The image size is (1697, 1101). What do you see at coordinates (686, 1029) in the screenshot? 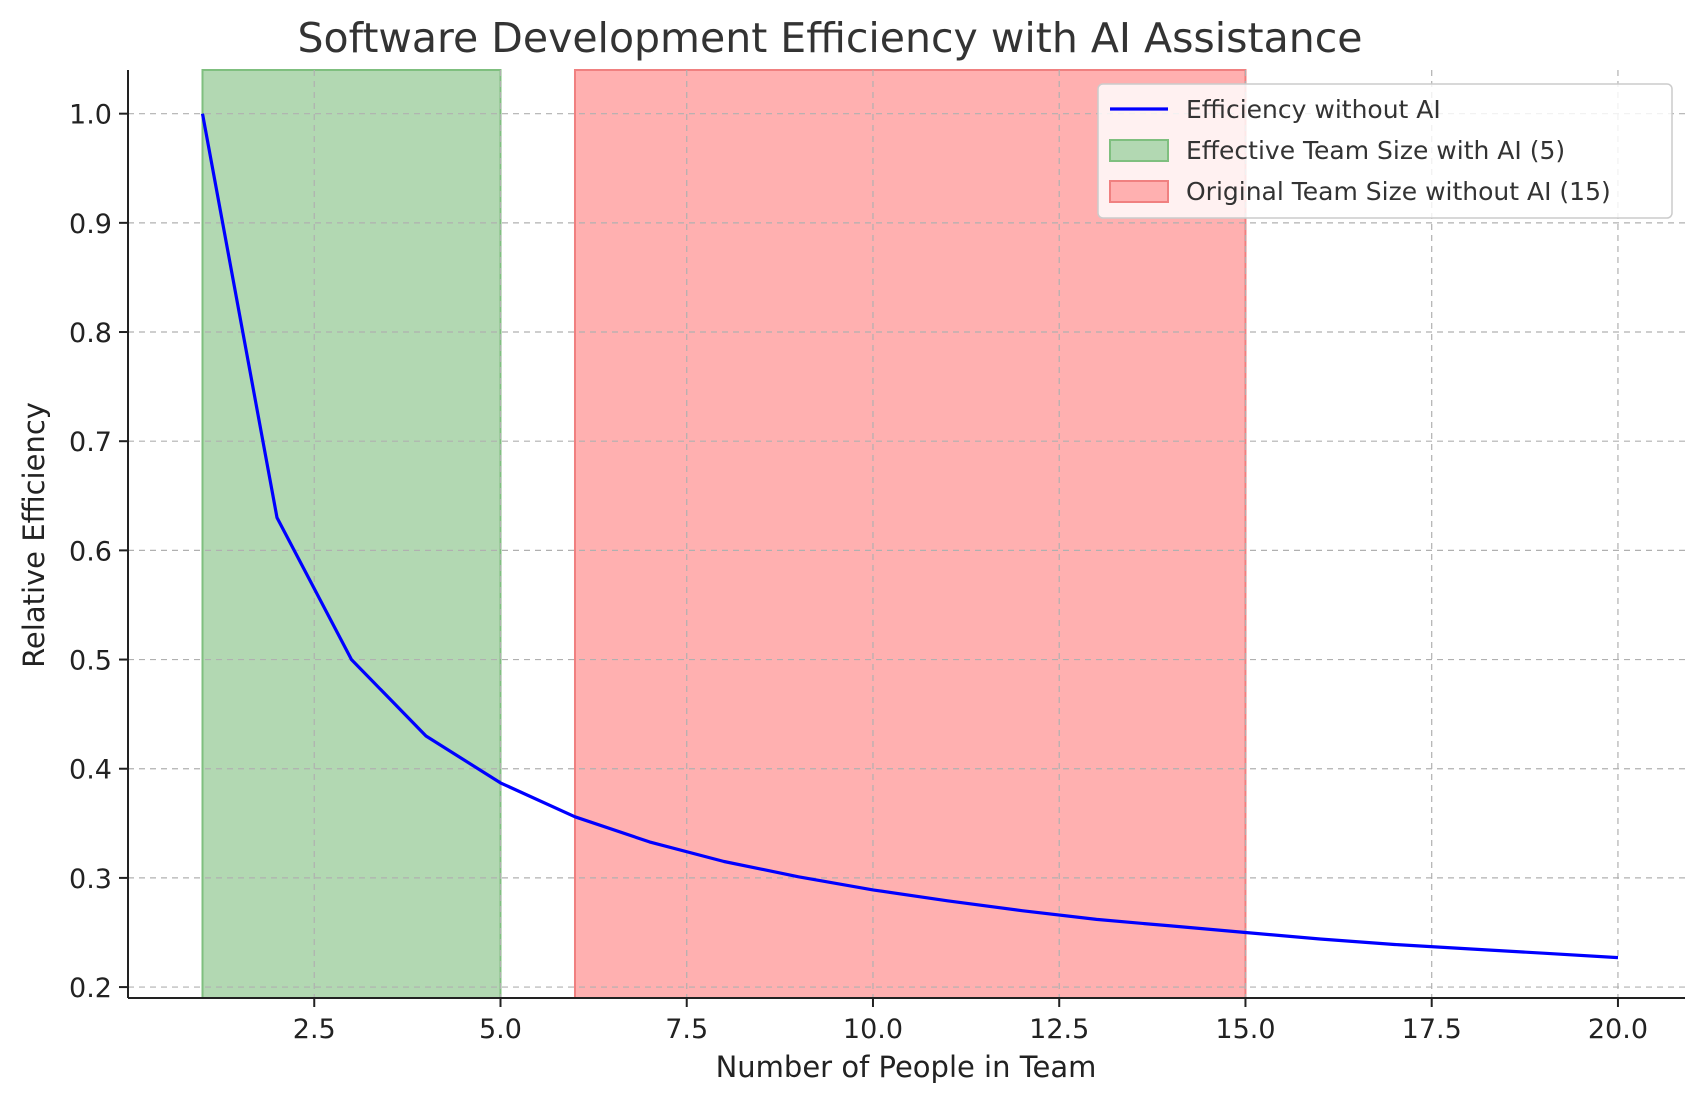
I see `x-tick-label: 7.5` at bounding box center [686, 1029].